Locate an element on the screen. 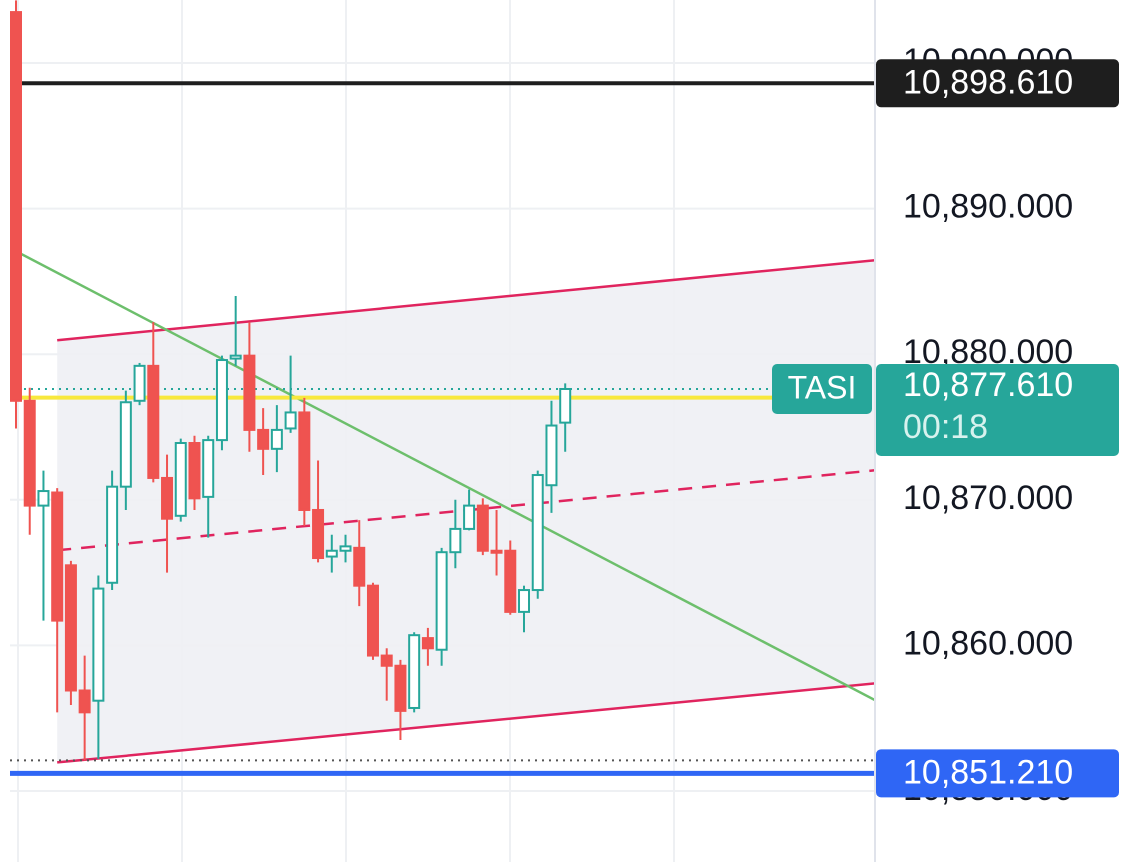  level-label: 10,851.210 is located at coordinates (988, 772).